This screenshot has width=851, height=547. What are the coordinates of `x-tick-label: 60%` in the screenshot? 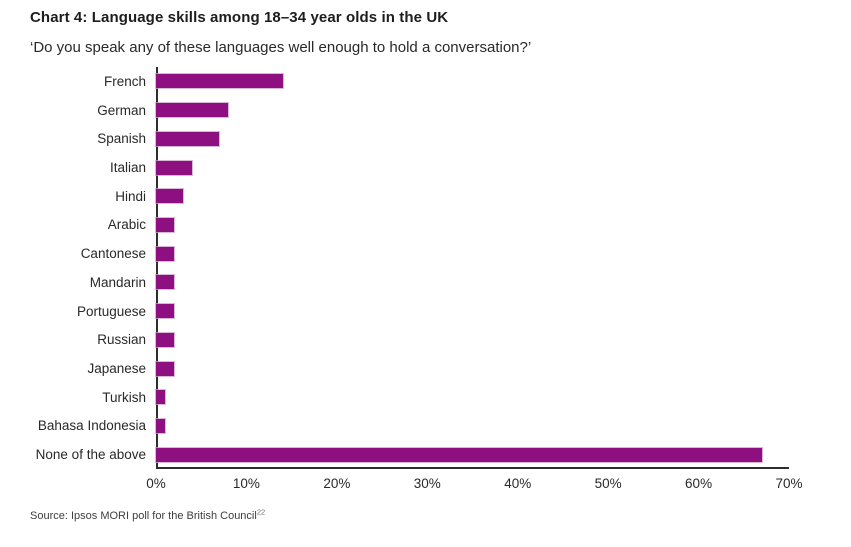 It's located at (699, 483).